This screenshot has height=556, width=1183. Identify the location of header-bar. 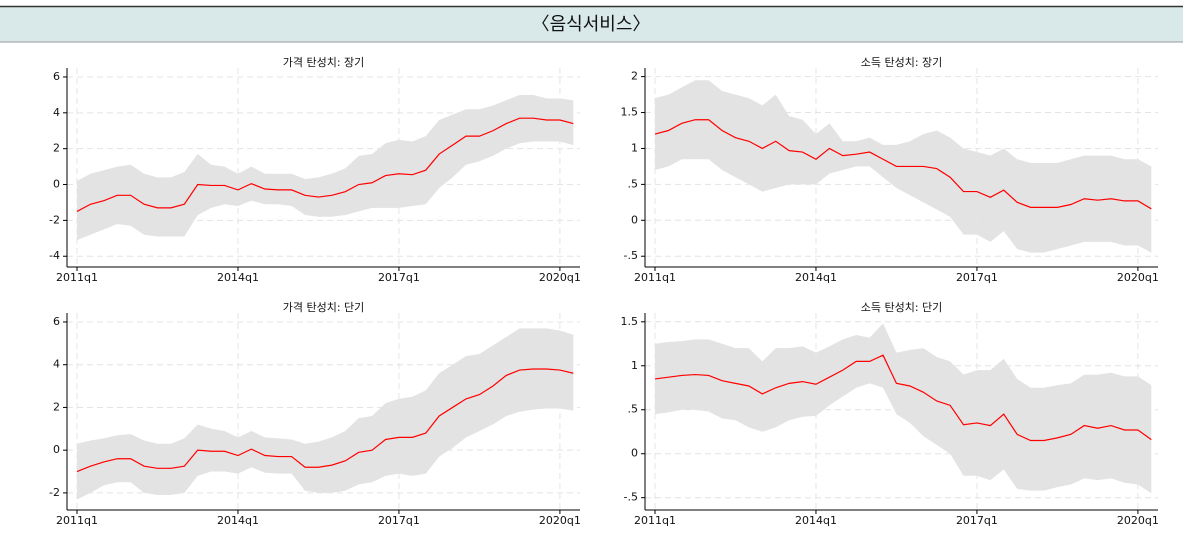
(591, 24).